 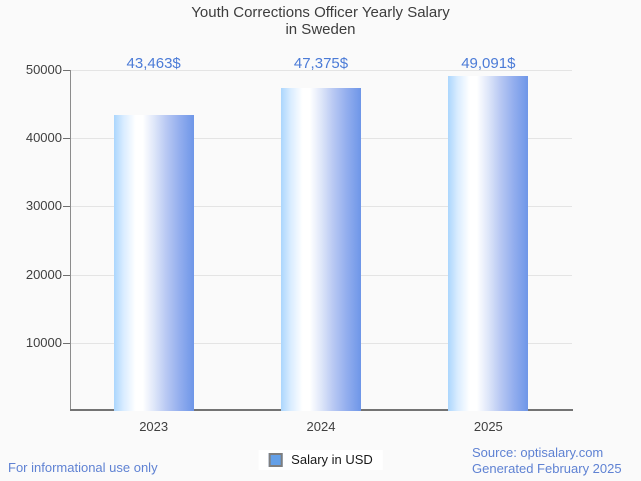 What do you see at coordinates (320, 12) in the screenshot?
I see `chart-title-line1: Youth Corrections Officer Yearly Salary` at bounding box center [320, 12].